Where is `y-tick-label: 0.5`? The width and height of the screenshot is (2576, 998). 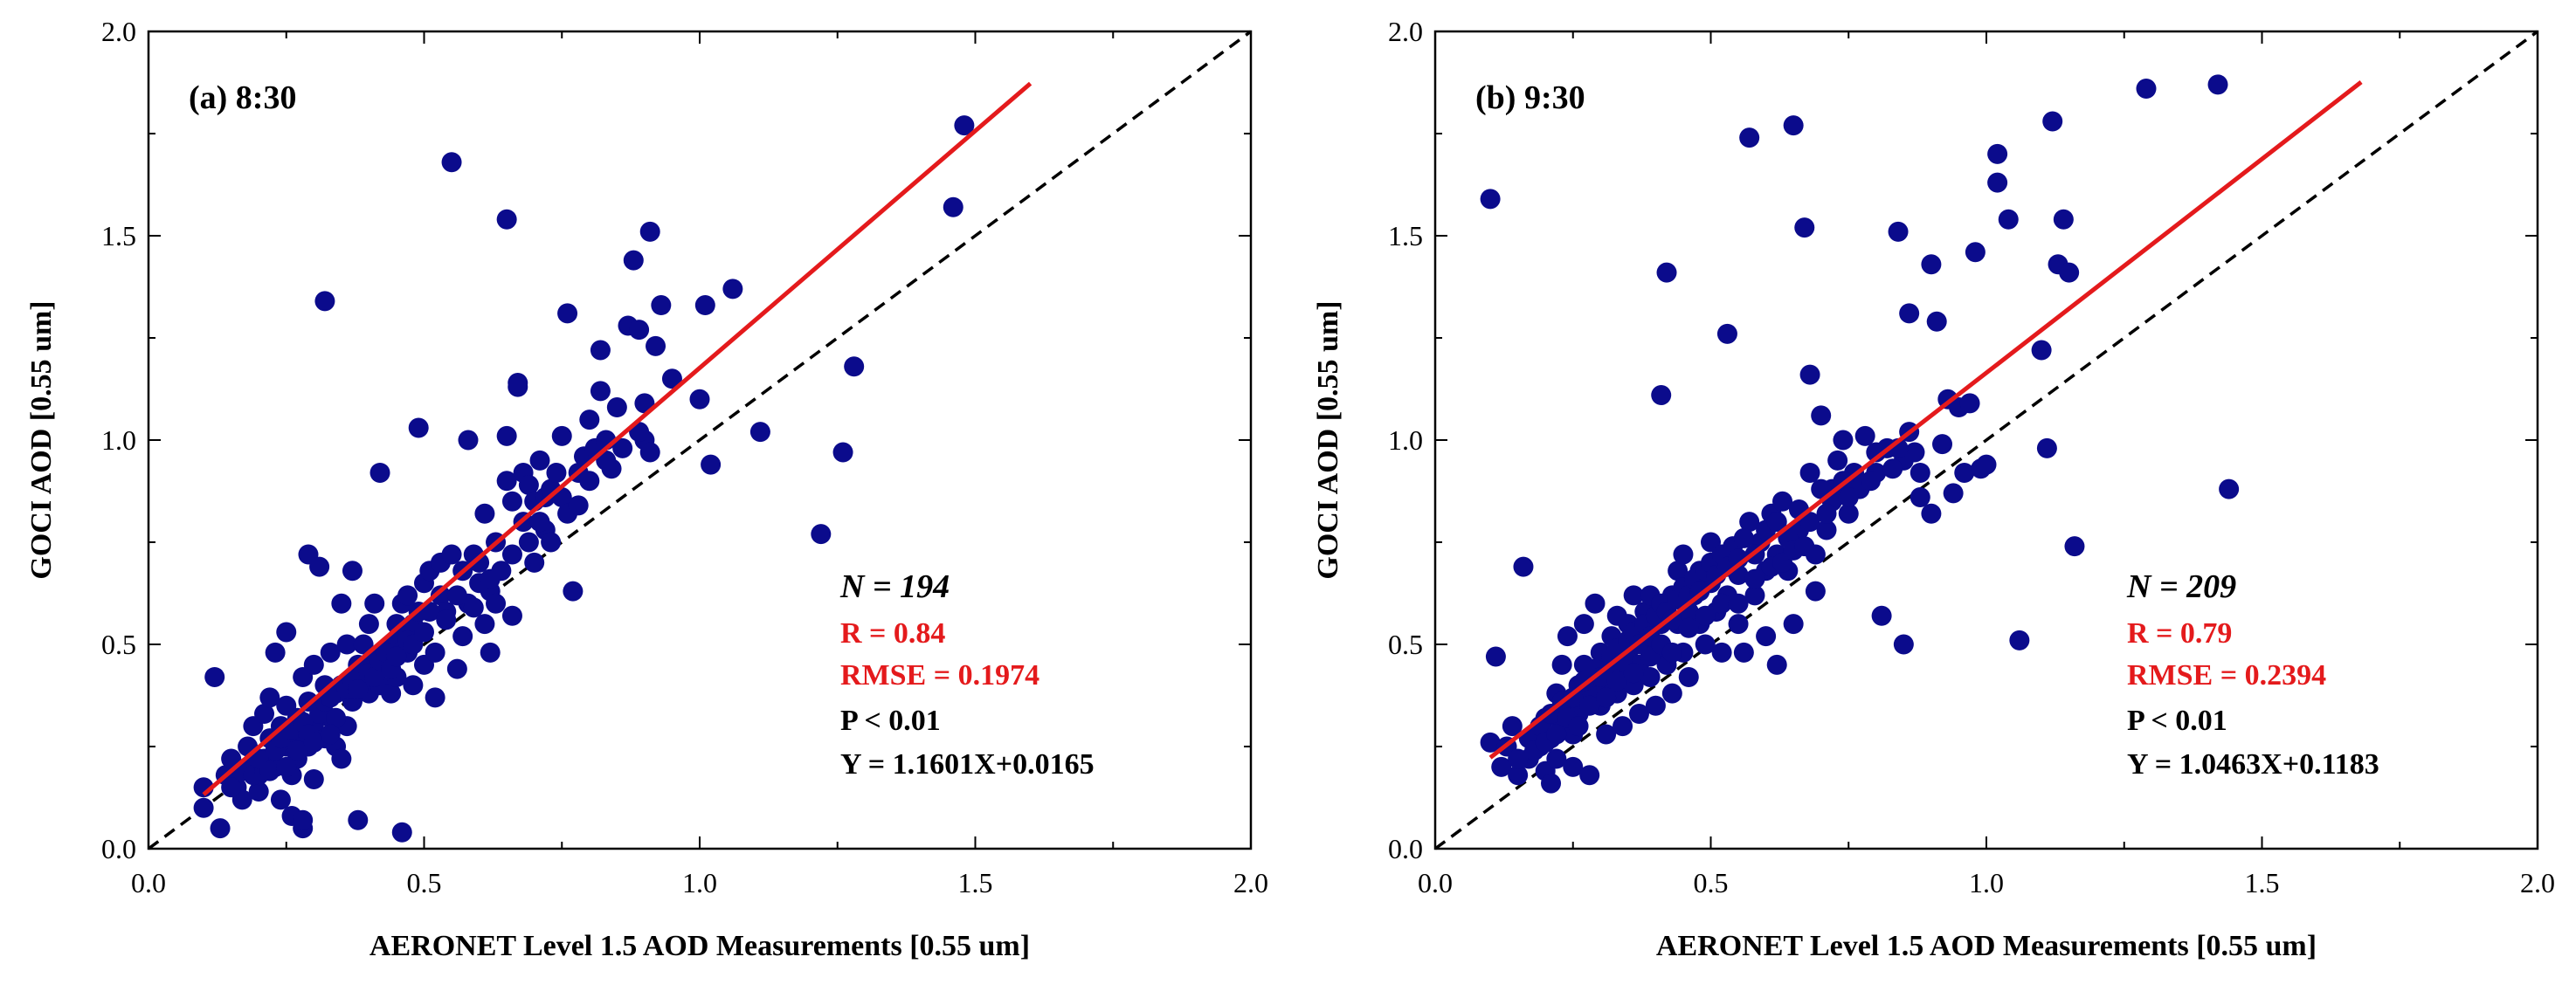
y-tick-label: 0.5 is located at coordinates (119, 644).